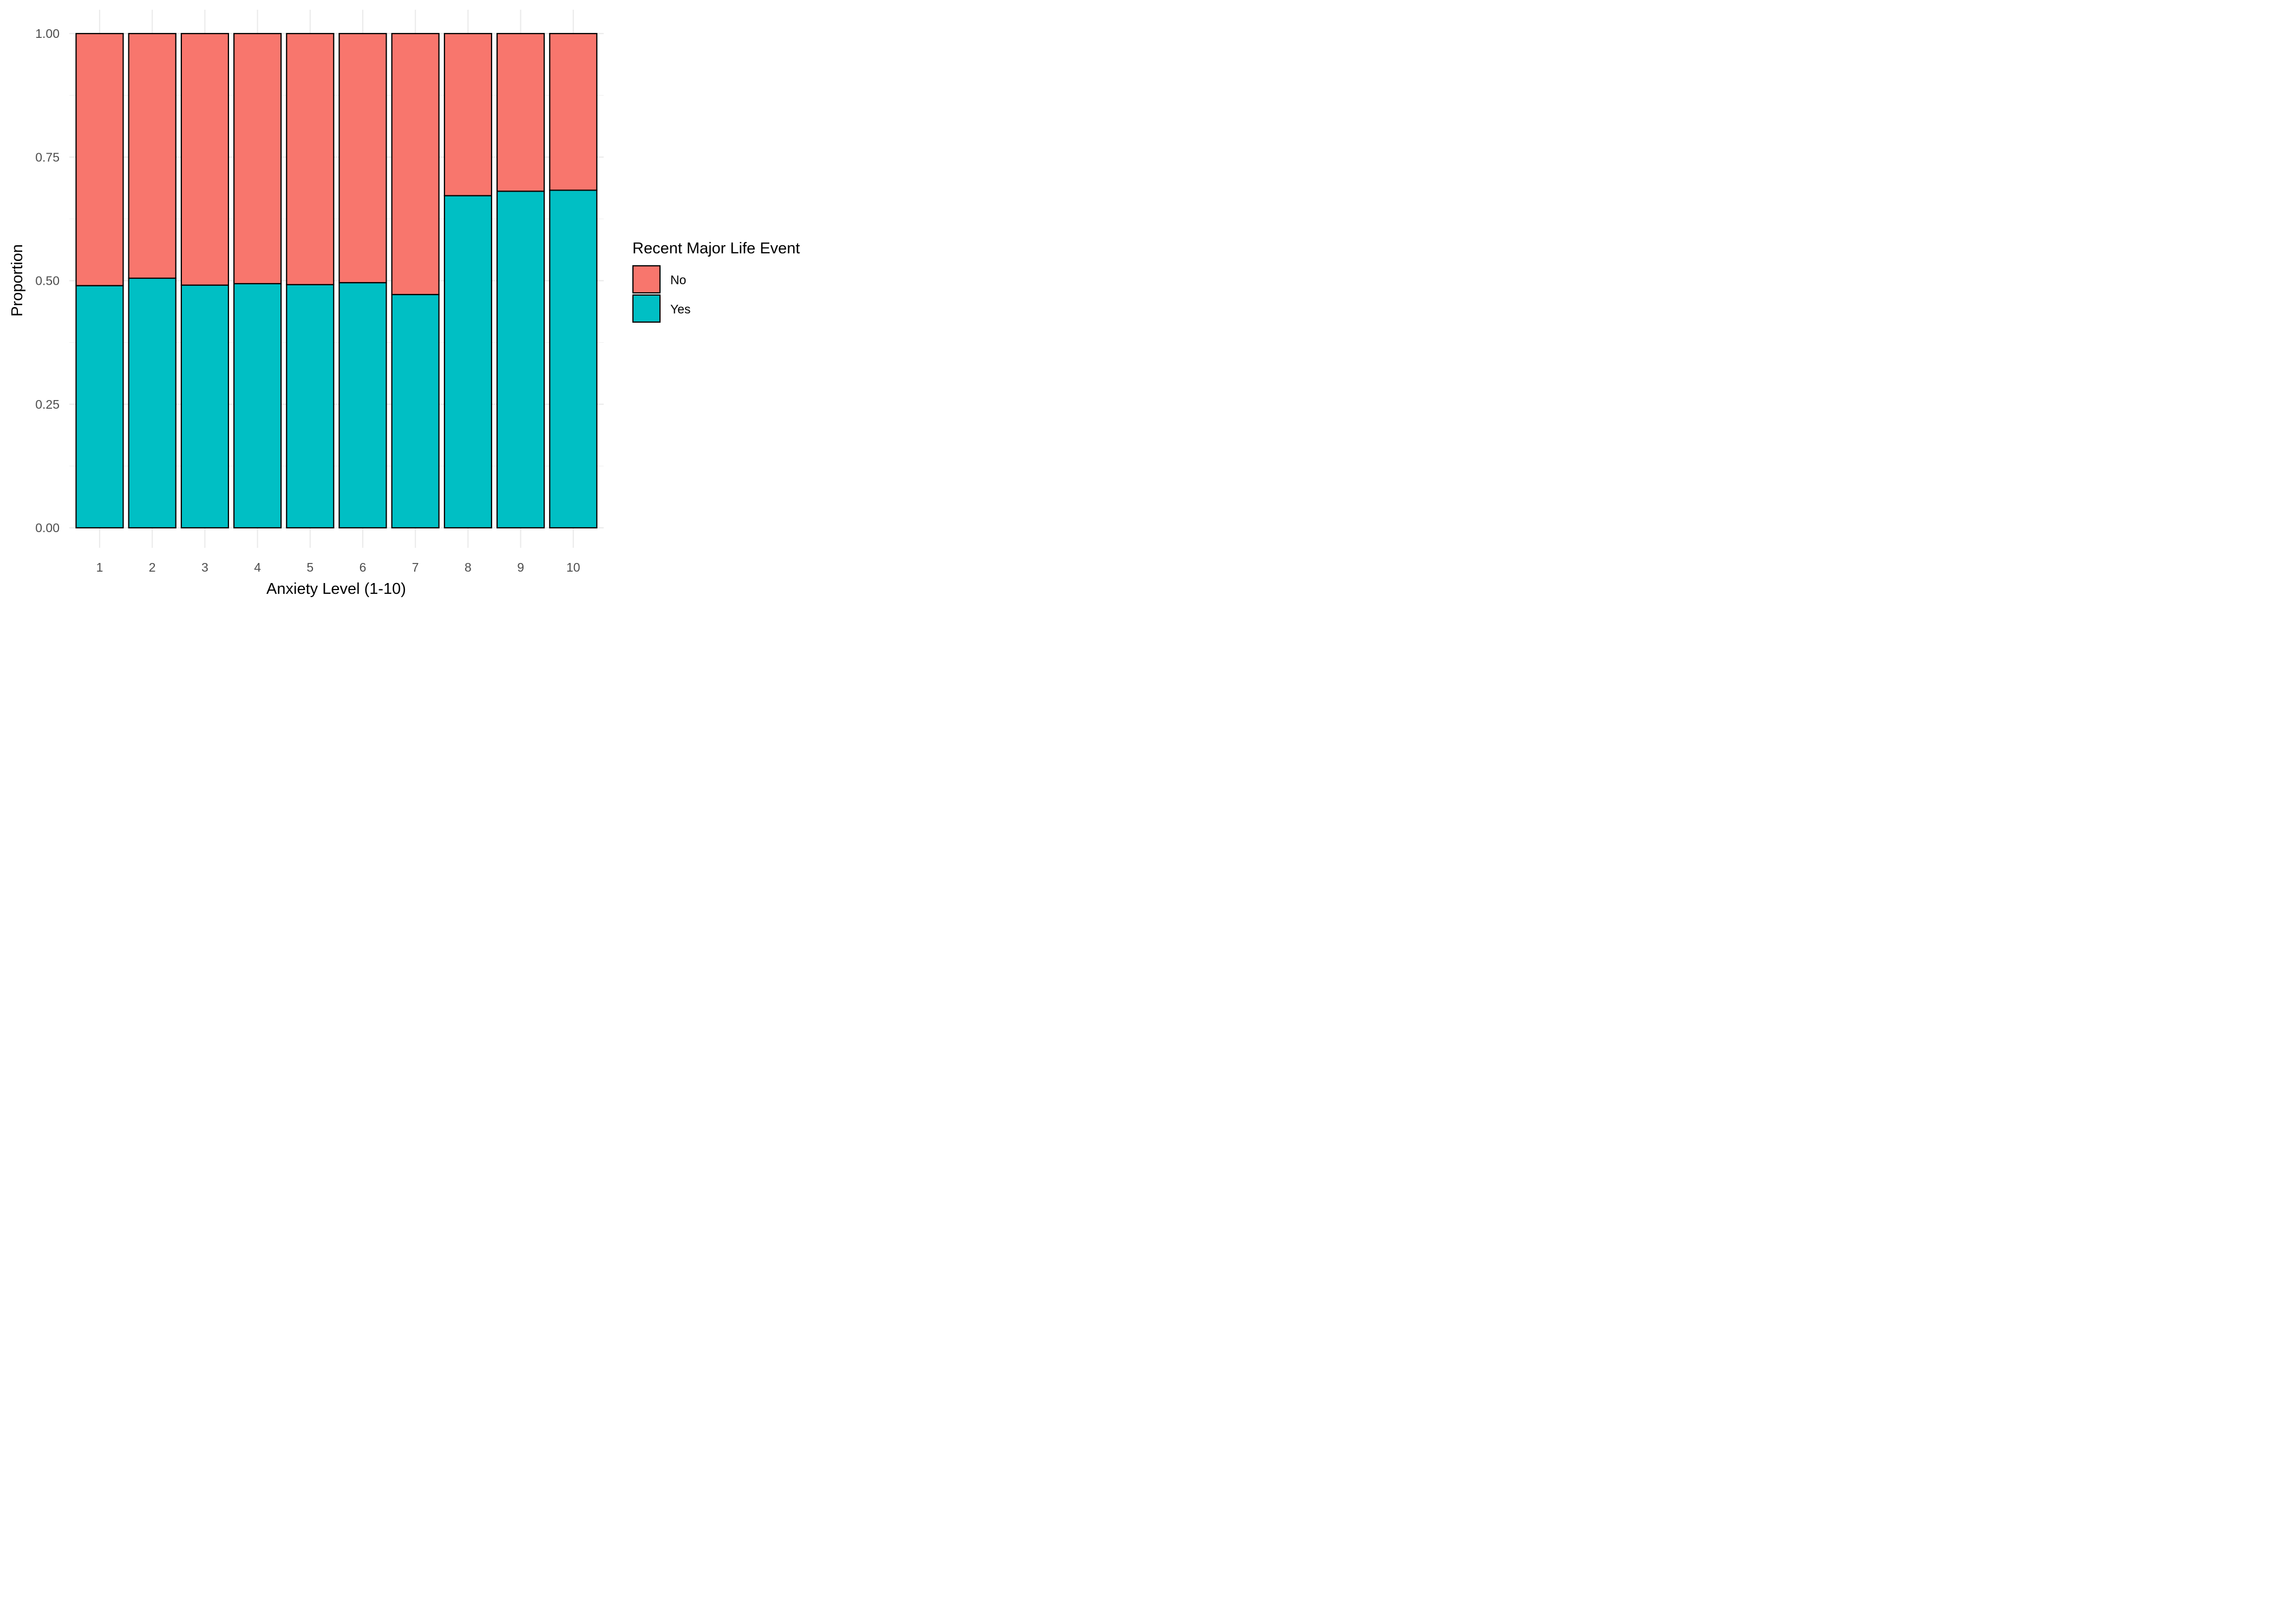 The image size is (2274, 1624). What do you see at coordinates (48, 528) in the screenshot?
I see `y-tick-label: 0.00` at bounding box center [48, 528].